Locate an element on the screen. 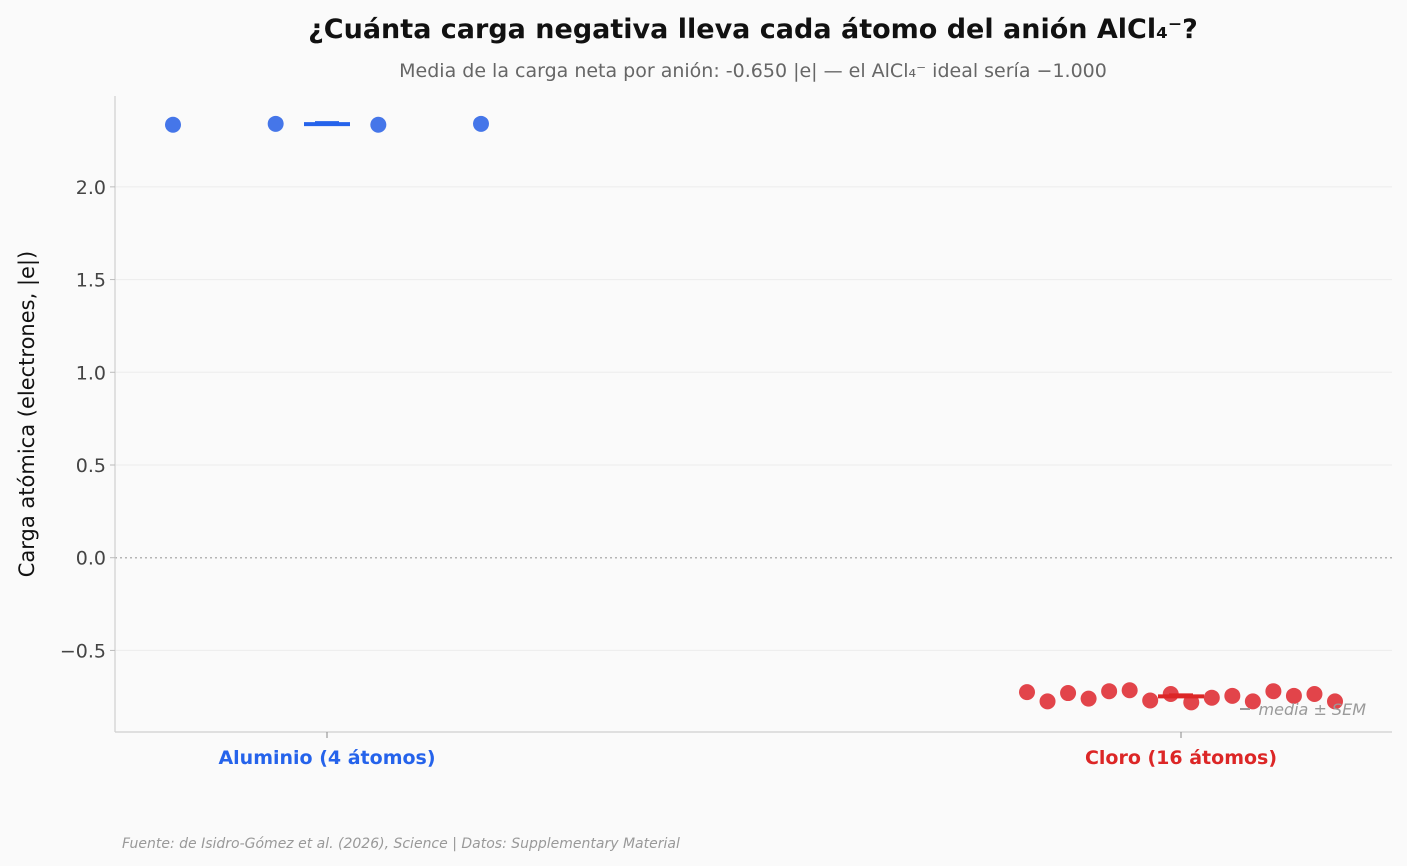 Image resolution: width=1407 pixels, height=866 pixels. y-tick-label: 0.5 is located at coordinates (91, 466).